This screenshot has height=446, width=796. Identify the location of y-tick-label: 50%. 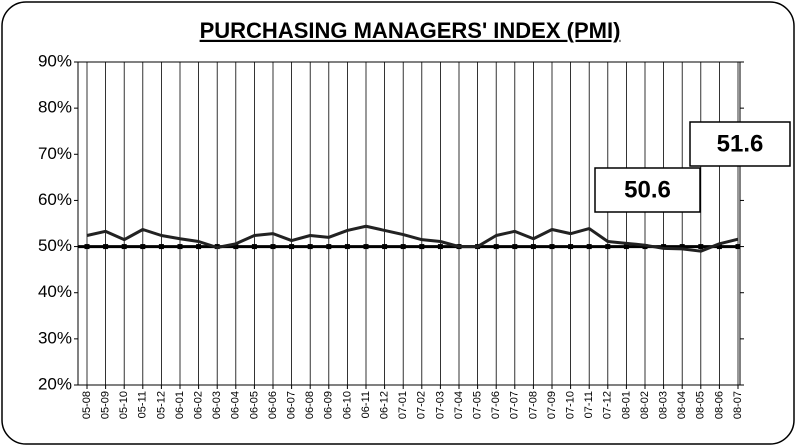
(55, 245).